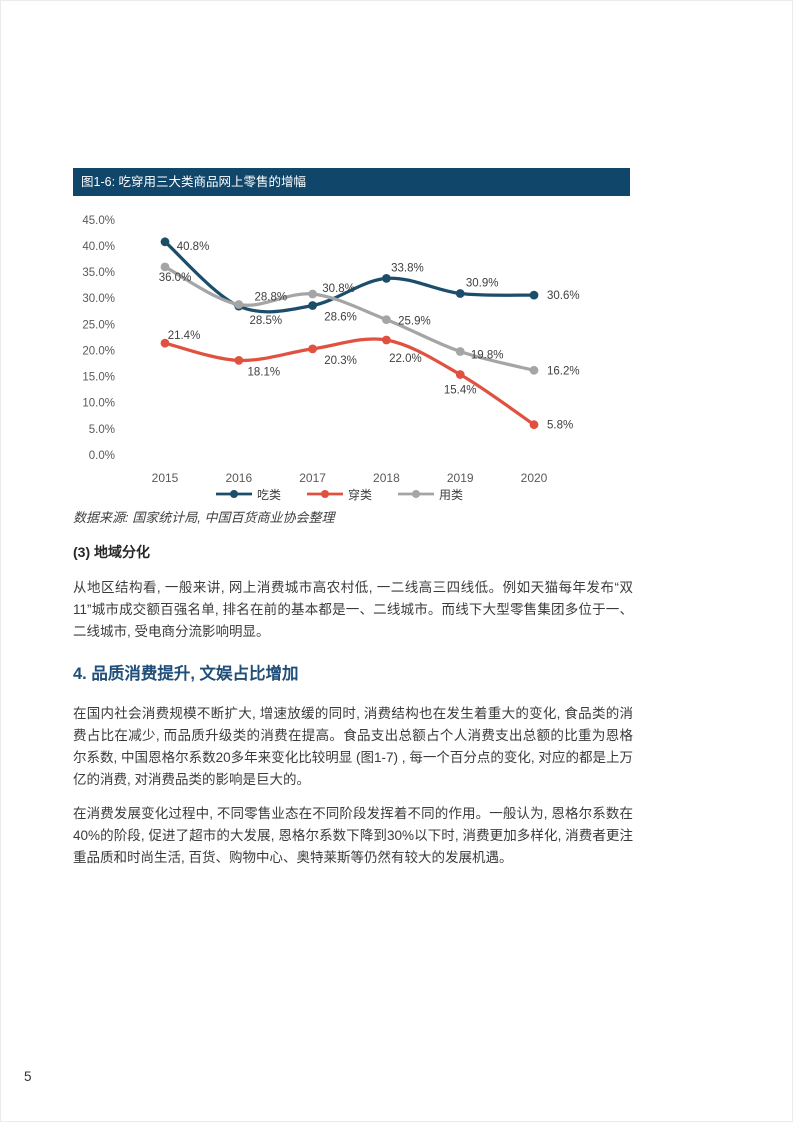  I want to click on legend-item-用类: 用类, so click(430, 494).